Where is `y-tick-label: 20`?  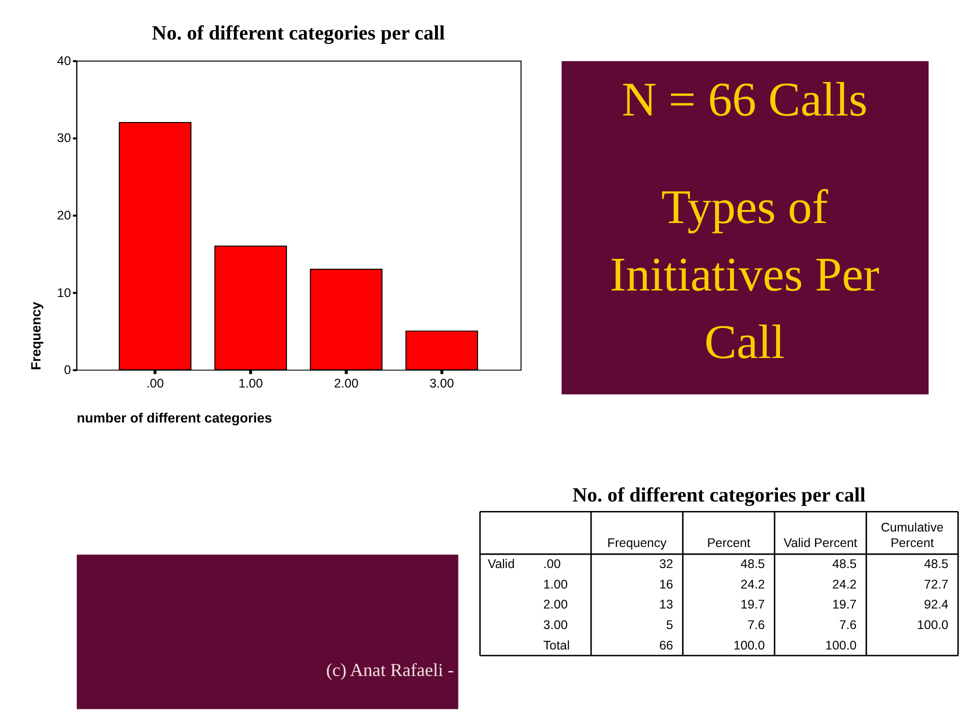
y-tick-label: 20 is located at coordinates (64, 215).